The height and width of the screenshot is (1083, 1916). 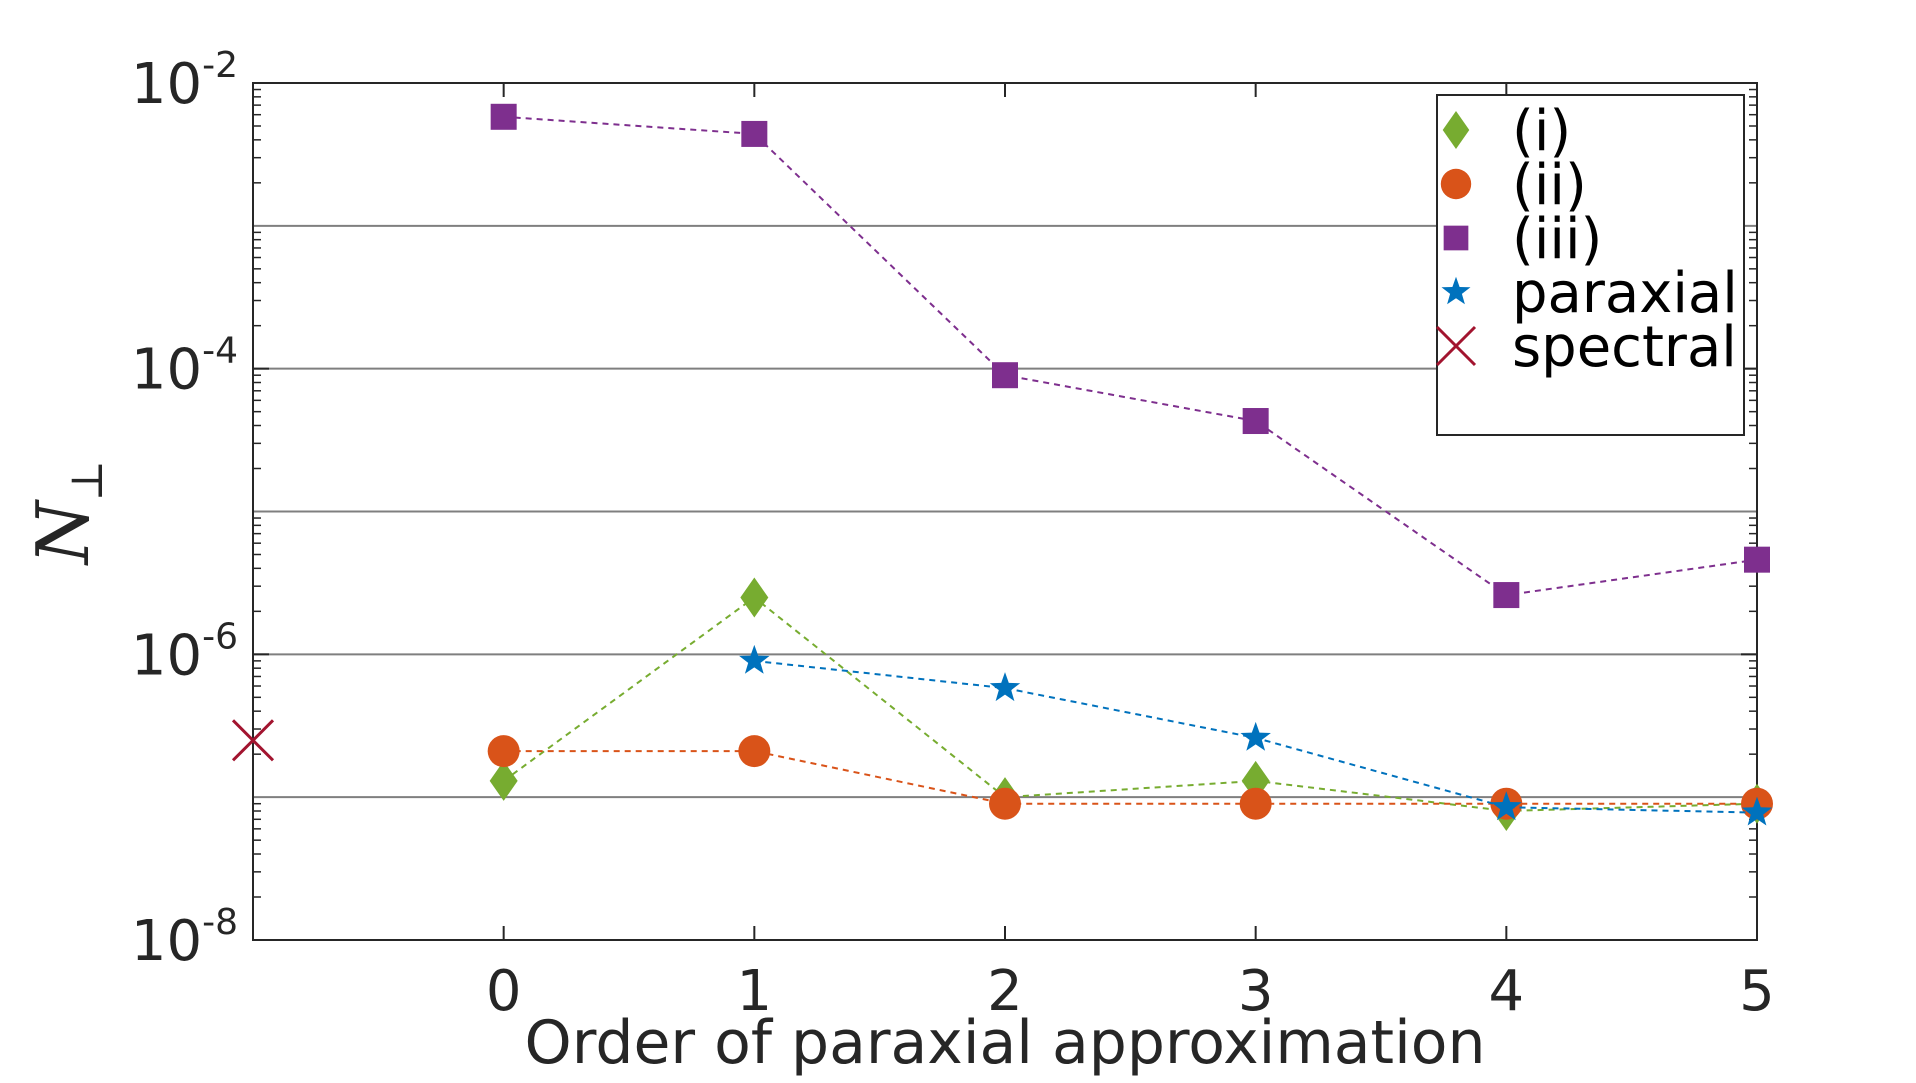 I want to click on series-line-ii, so click(x=1130, y=777).